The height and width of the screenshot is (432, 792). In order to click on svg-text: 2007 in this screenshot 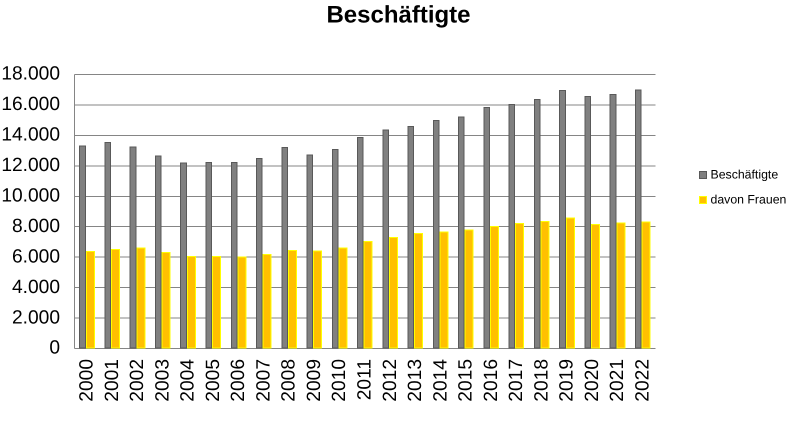, I will do `click(263, 380)`.